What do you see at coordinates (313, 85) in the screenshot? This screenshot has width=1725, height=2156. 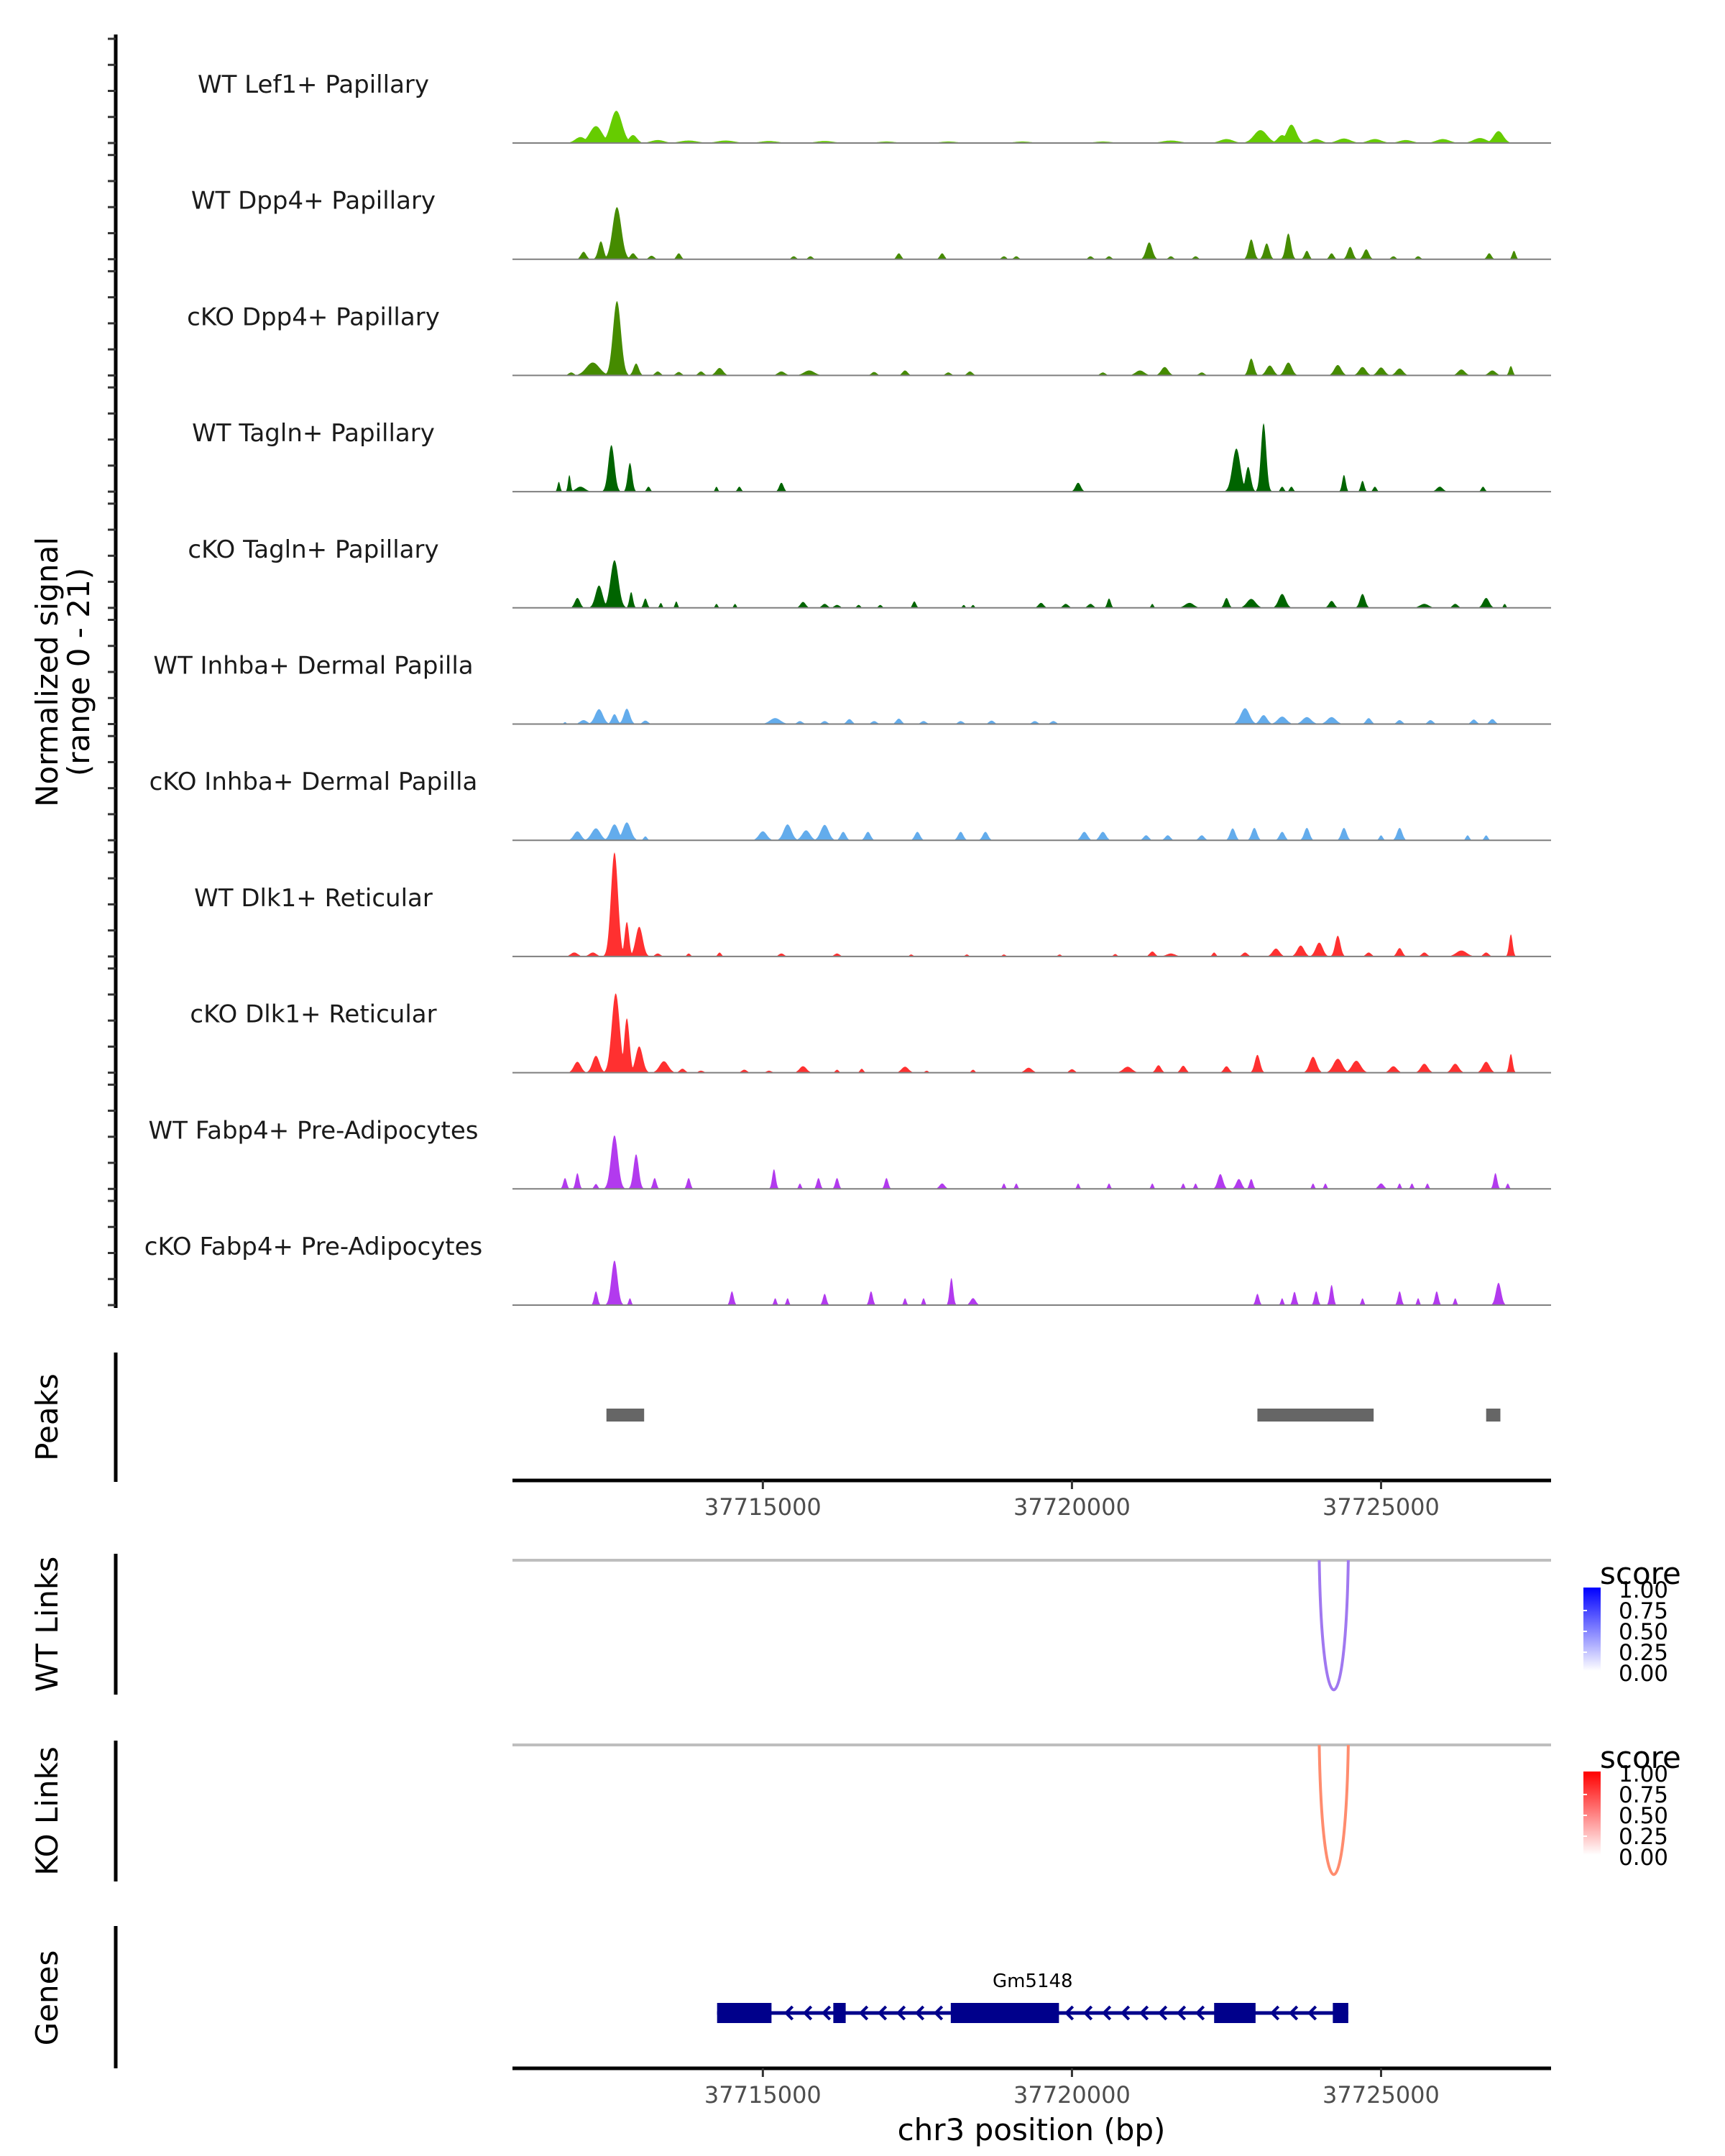 I see `track-label: WT Lef1+ Papillary` at bounding box center [313, 85].